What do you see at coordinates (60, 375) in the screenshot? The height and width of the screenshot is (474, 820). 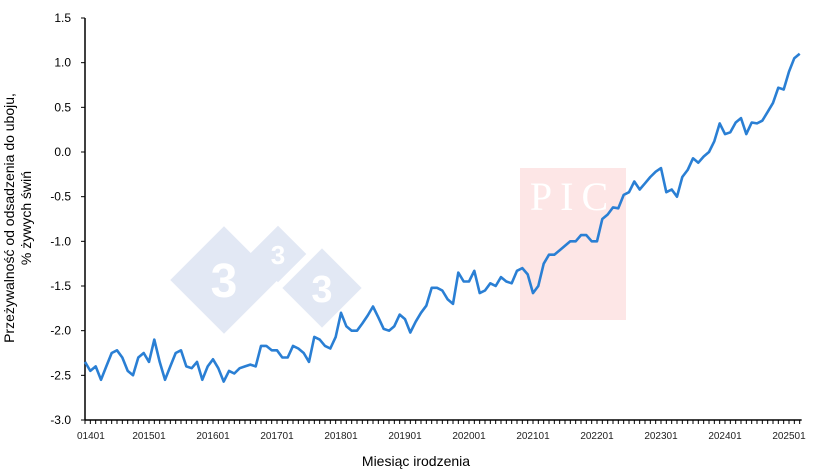 I see `y-tick-label: -2.5` at bounding box center [60, 375].